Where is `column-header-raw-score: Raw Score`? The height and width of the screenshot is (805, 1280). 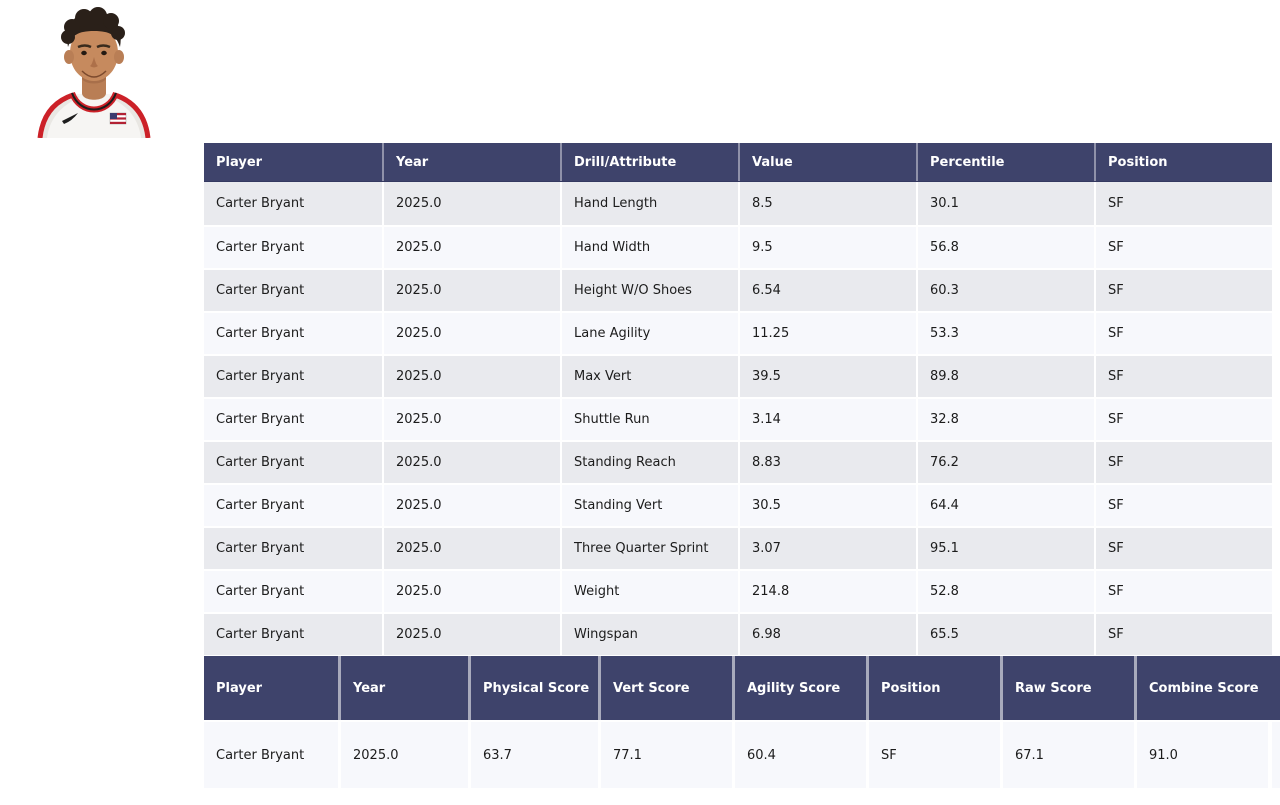 column-header-raw-score: Raw Score is located at coordinates (1067, 688).